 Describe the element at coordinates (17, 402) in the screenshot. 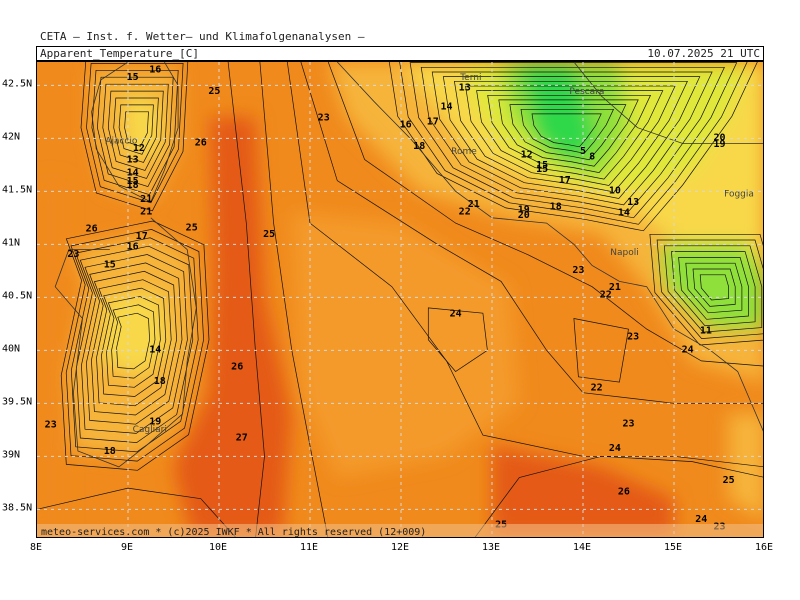

I see `y-tick-label: 39.5N` at that location.